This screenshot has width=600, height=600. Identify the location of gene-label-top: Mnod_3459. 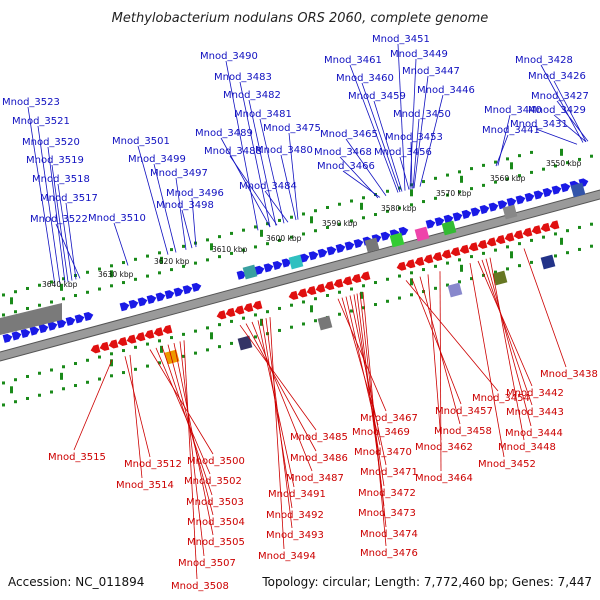
(377, 96).